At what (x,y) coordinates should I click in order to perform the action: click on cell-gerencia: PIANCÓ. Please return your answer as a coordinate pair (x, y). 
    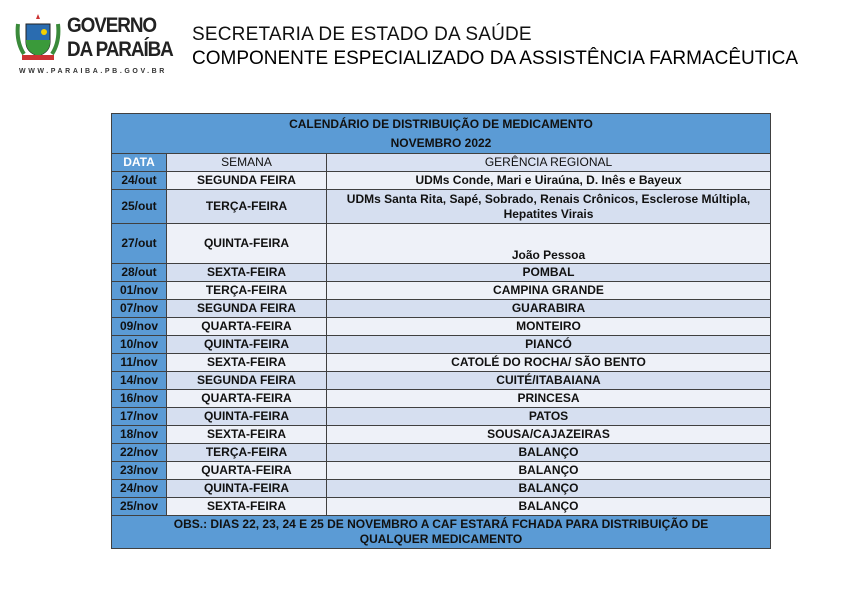
    Looking at the image, I should click on (548, 344).